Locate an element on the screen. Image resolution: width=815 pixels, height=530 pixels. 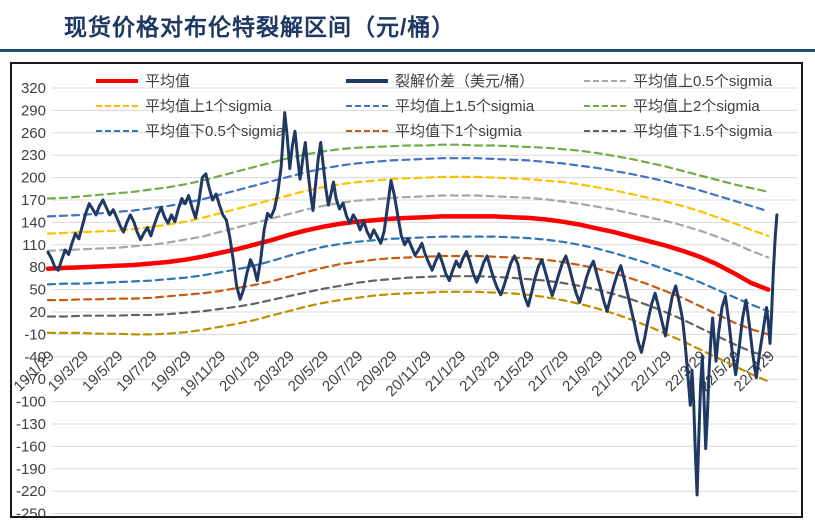
y-axis-label: -190 is located at coordinates (31, 469).